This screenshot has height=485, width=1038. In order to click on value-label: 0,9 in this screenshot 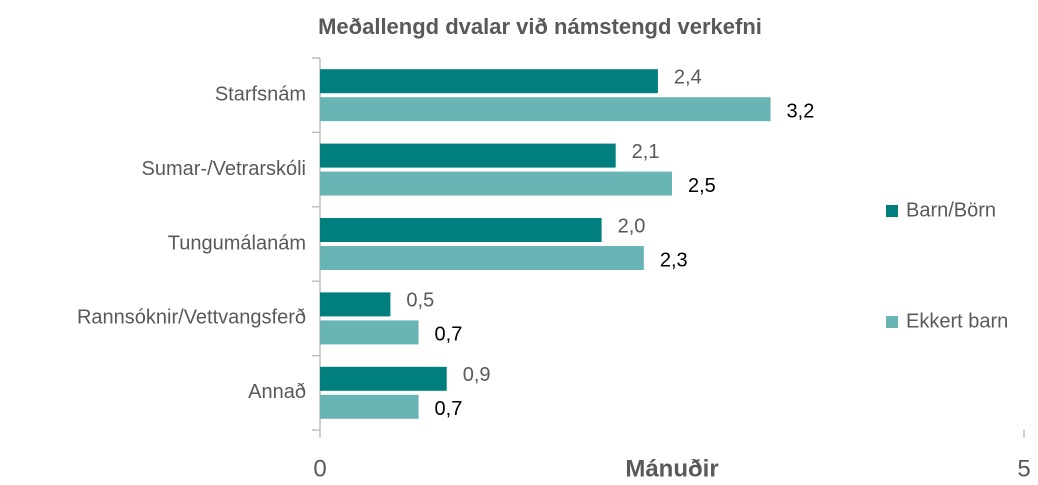, I will do `click(477, 375)`.